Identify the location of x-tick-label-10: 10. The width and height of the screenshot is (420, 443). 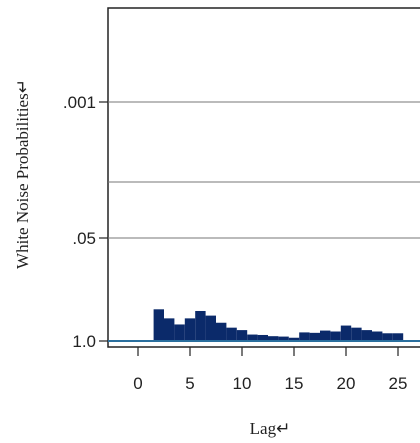
(242, 383).